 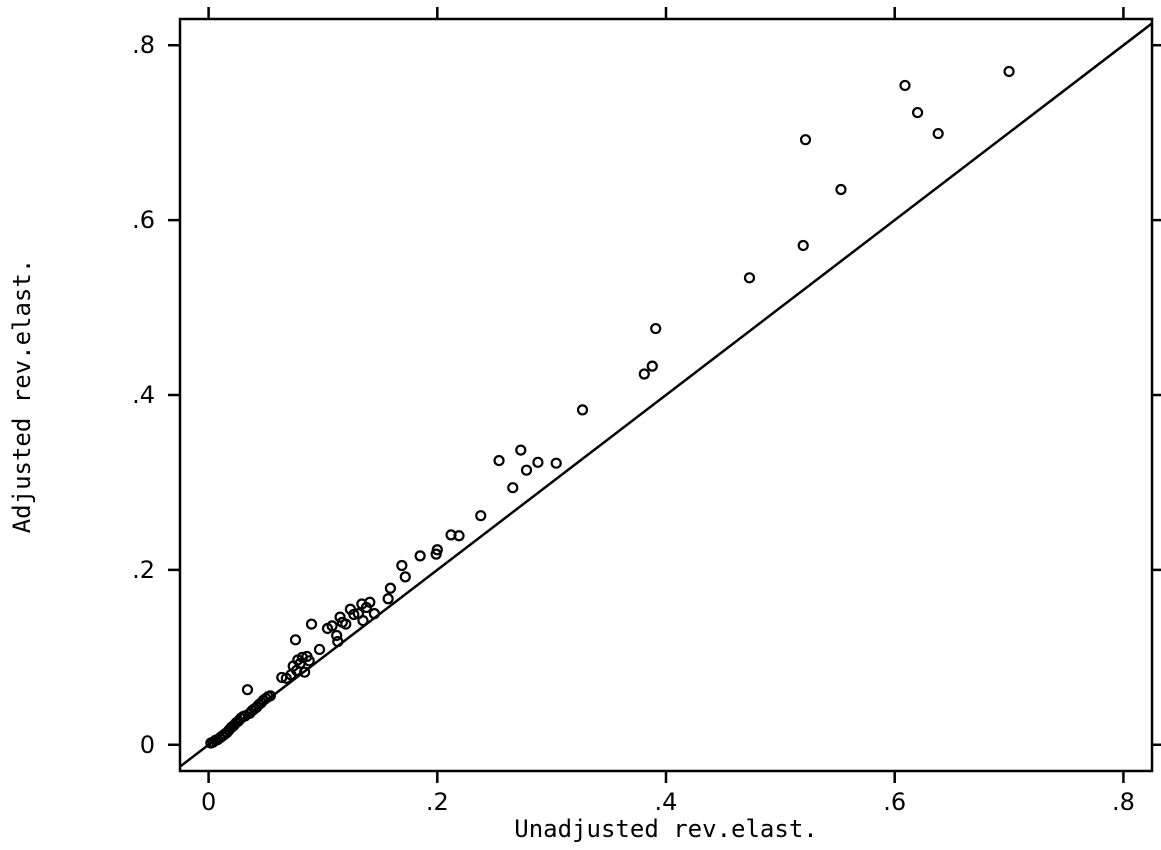 I want to click on y-axis-title: Adjusted rev.elast., so click(x=22, y=396).